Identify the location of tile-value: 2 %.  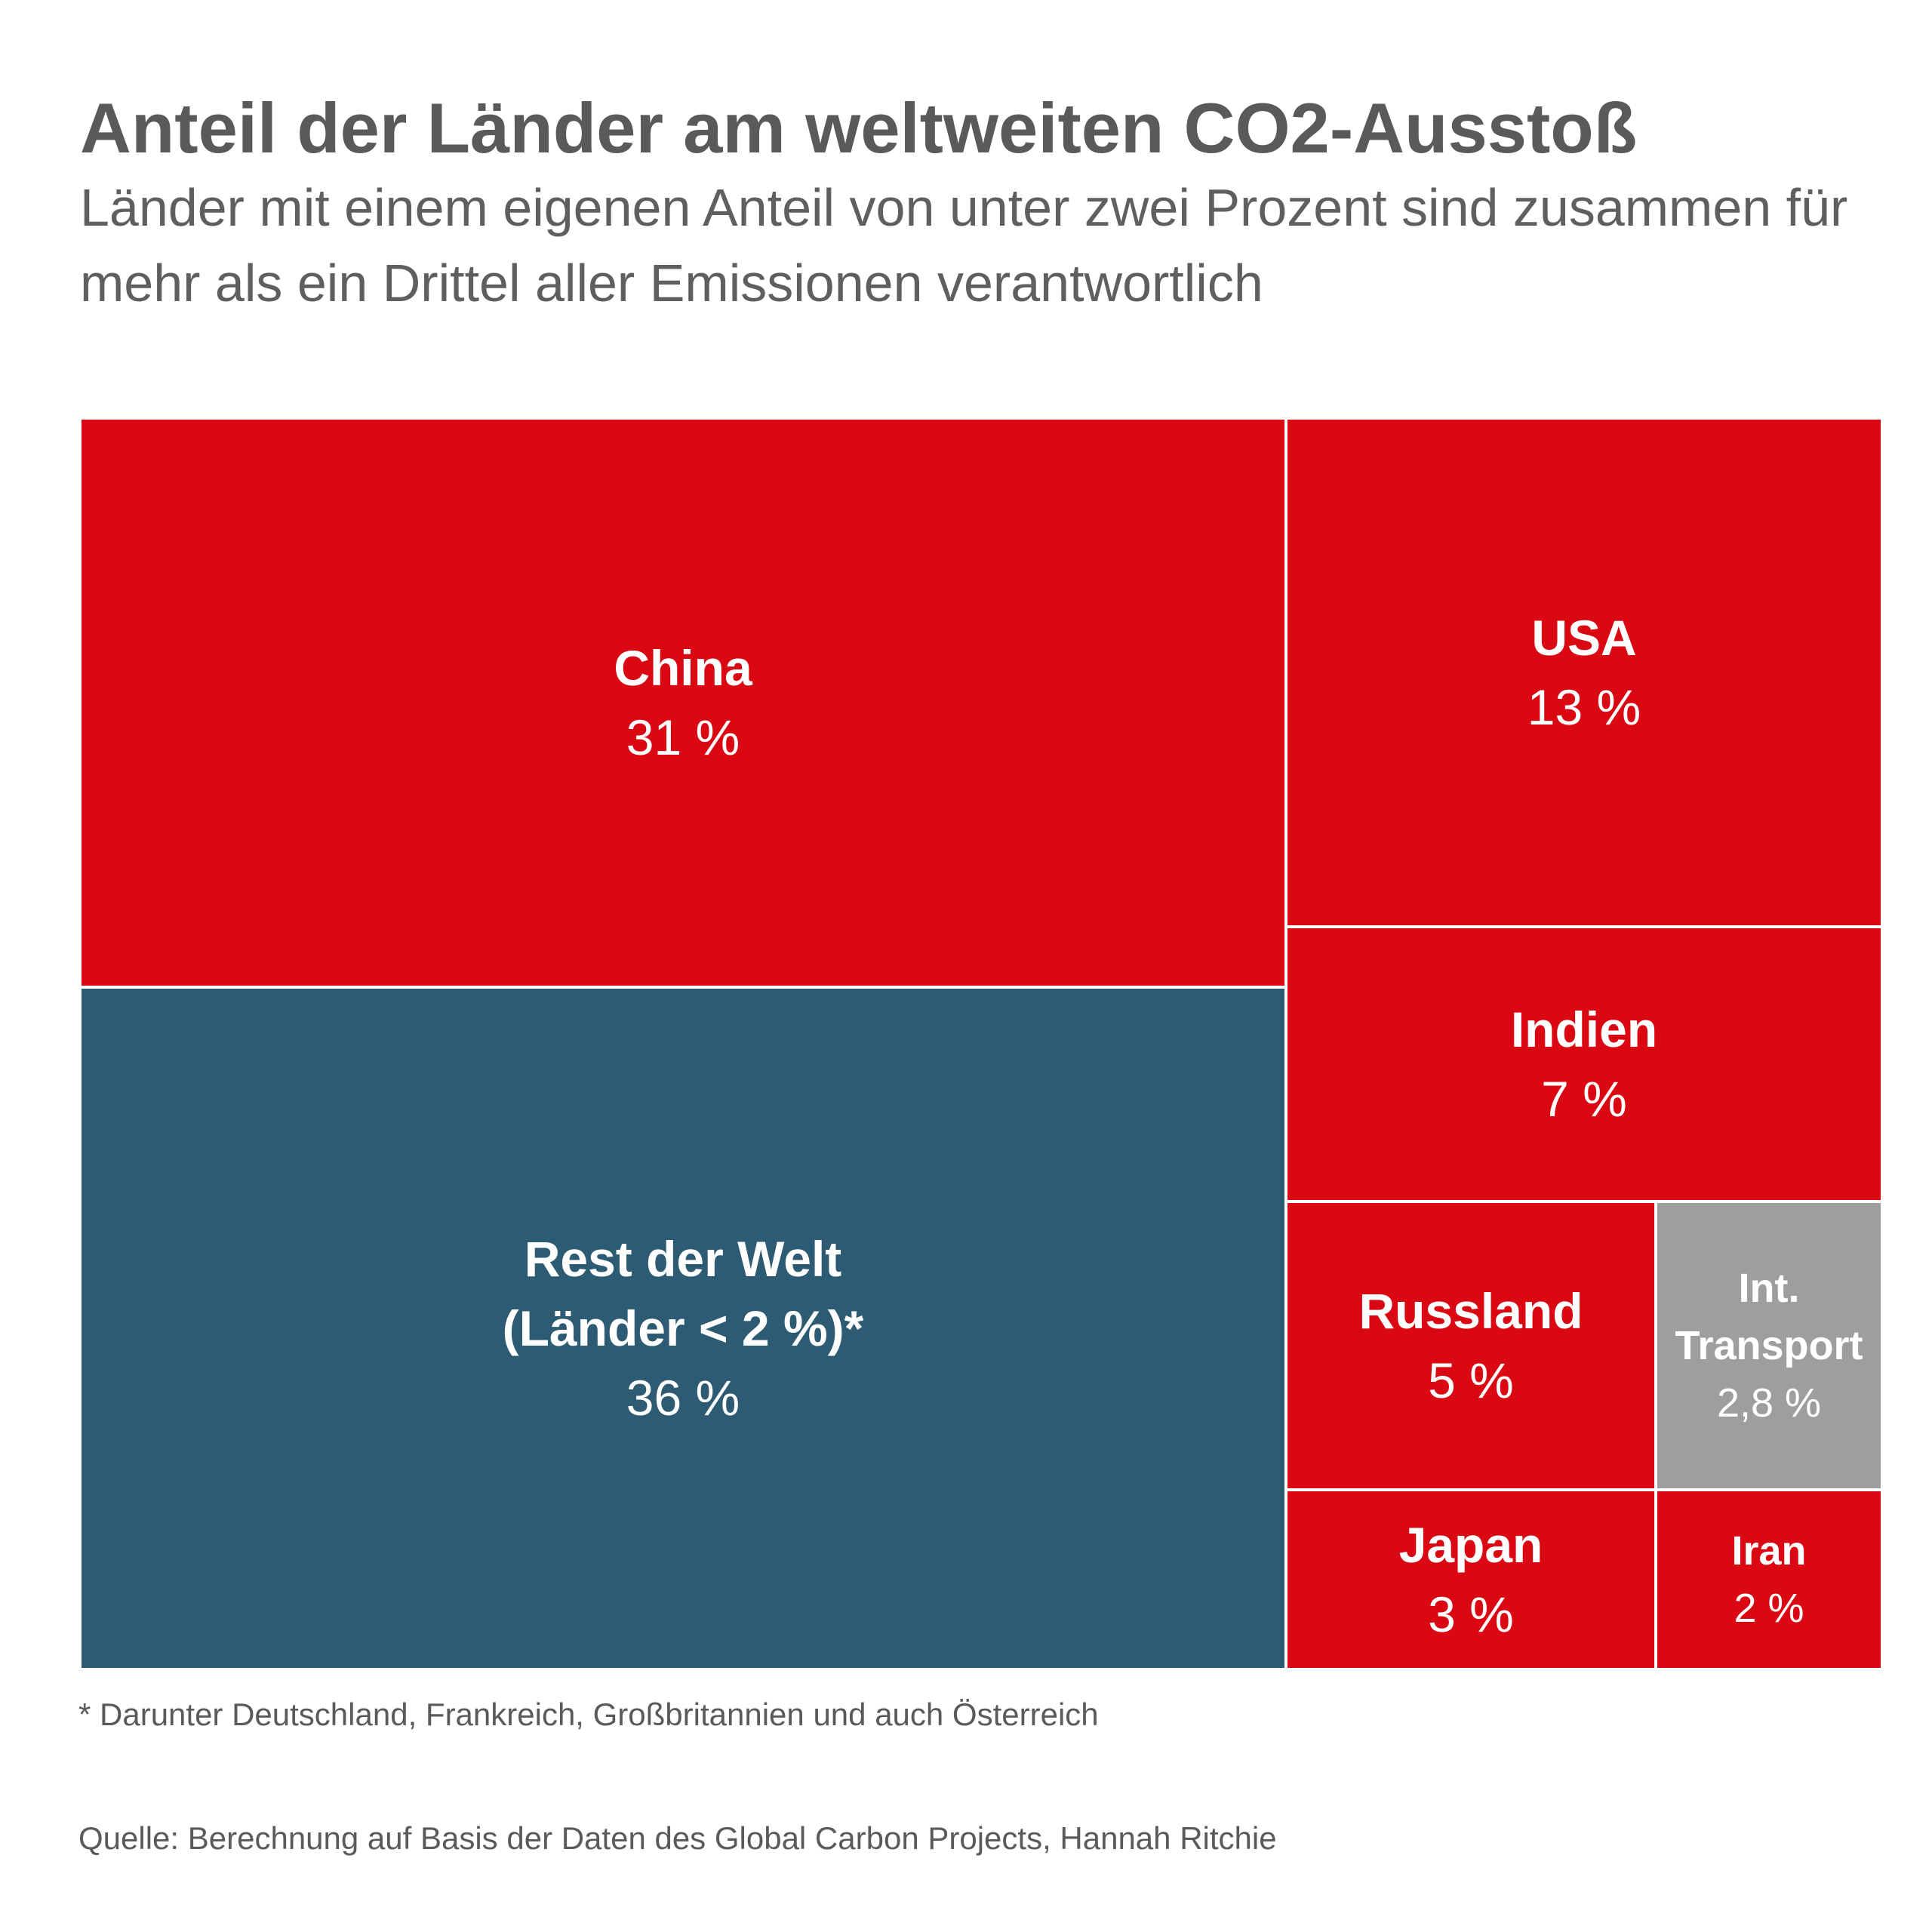
(1769, 1609).